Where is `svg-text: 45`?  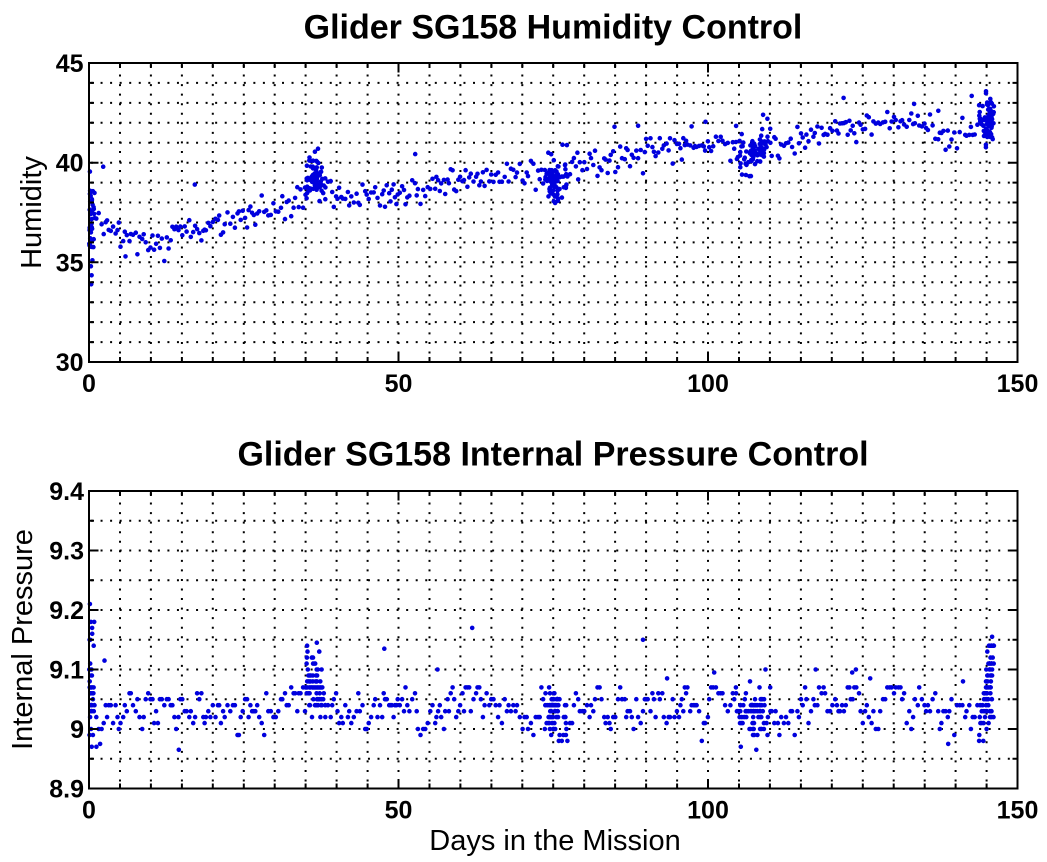
svg-text: 45 is located at coordinates (70, 64).